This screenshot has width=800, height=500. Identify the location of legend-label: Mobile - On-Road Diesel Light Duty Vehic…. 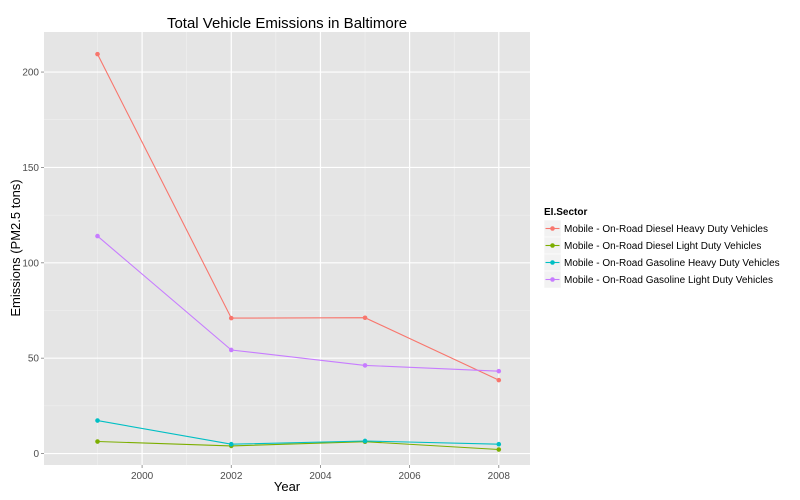
(662, 246).